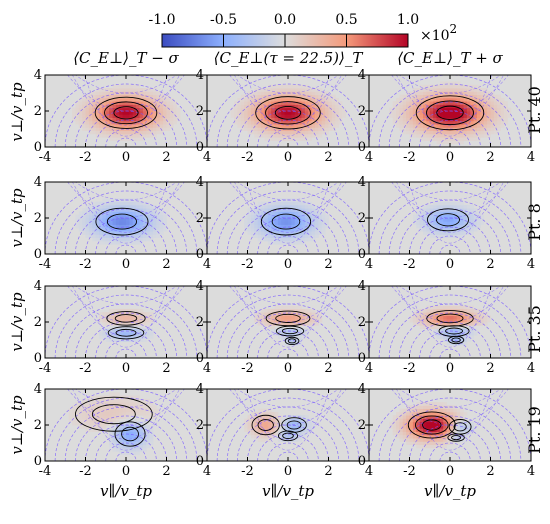  What do you see at coordinates (200, 75) in the screenshot?
I see `y-tick-label: 4` at bounding box center [200, 75].